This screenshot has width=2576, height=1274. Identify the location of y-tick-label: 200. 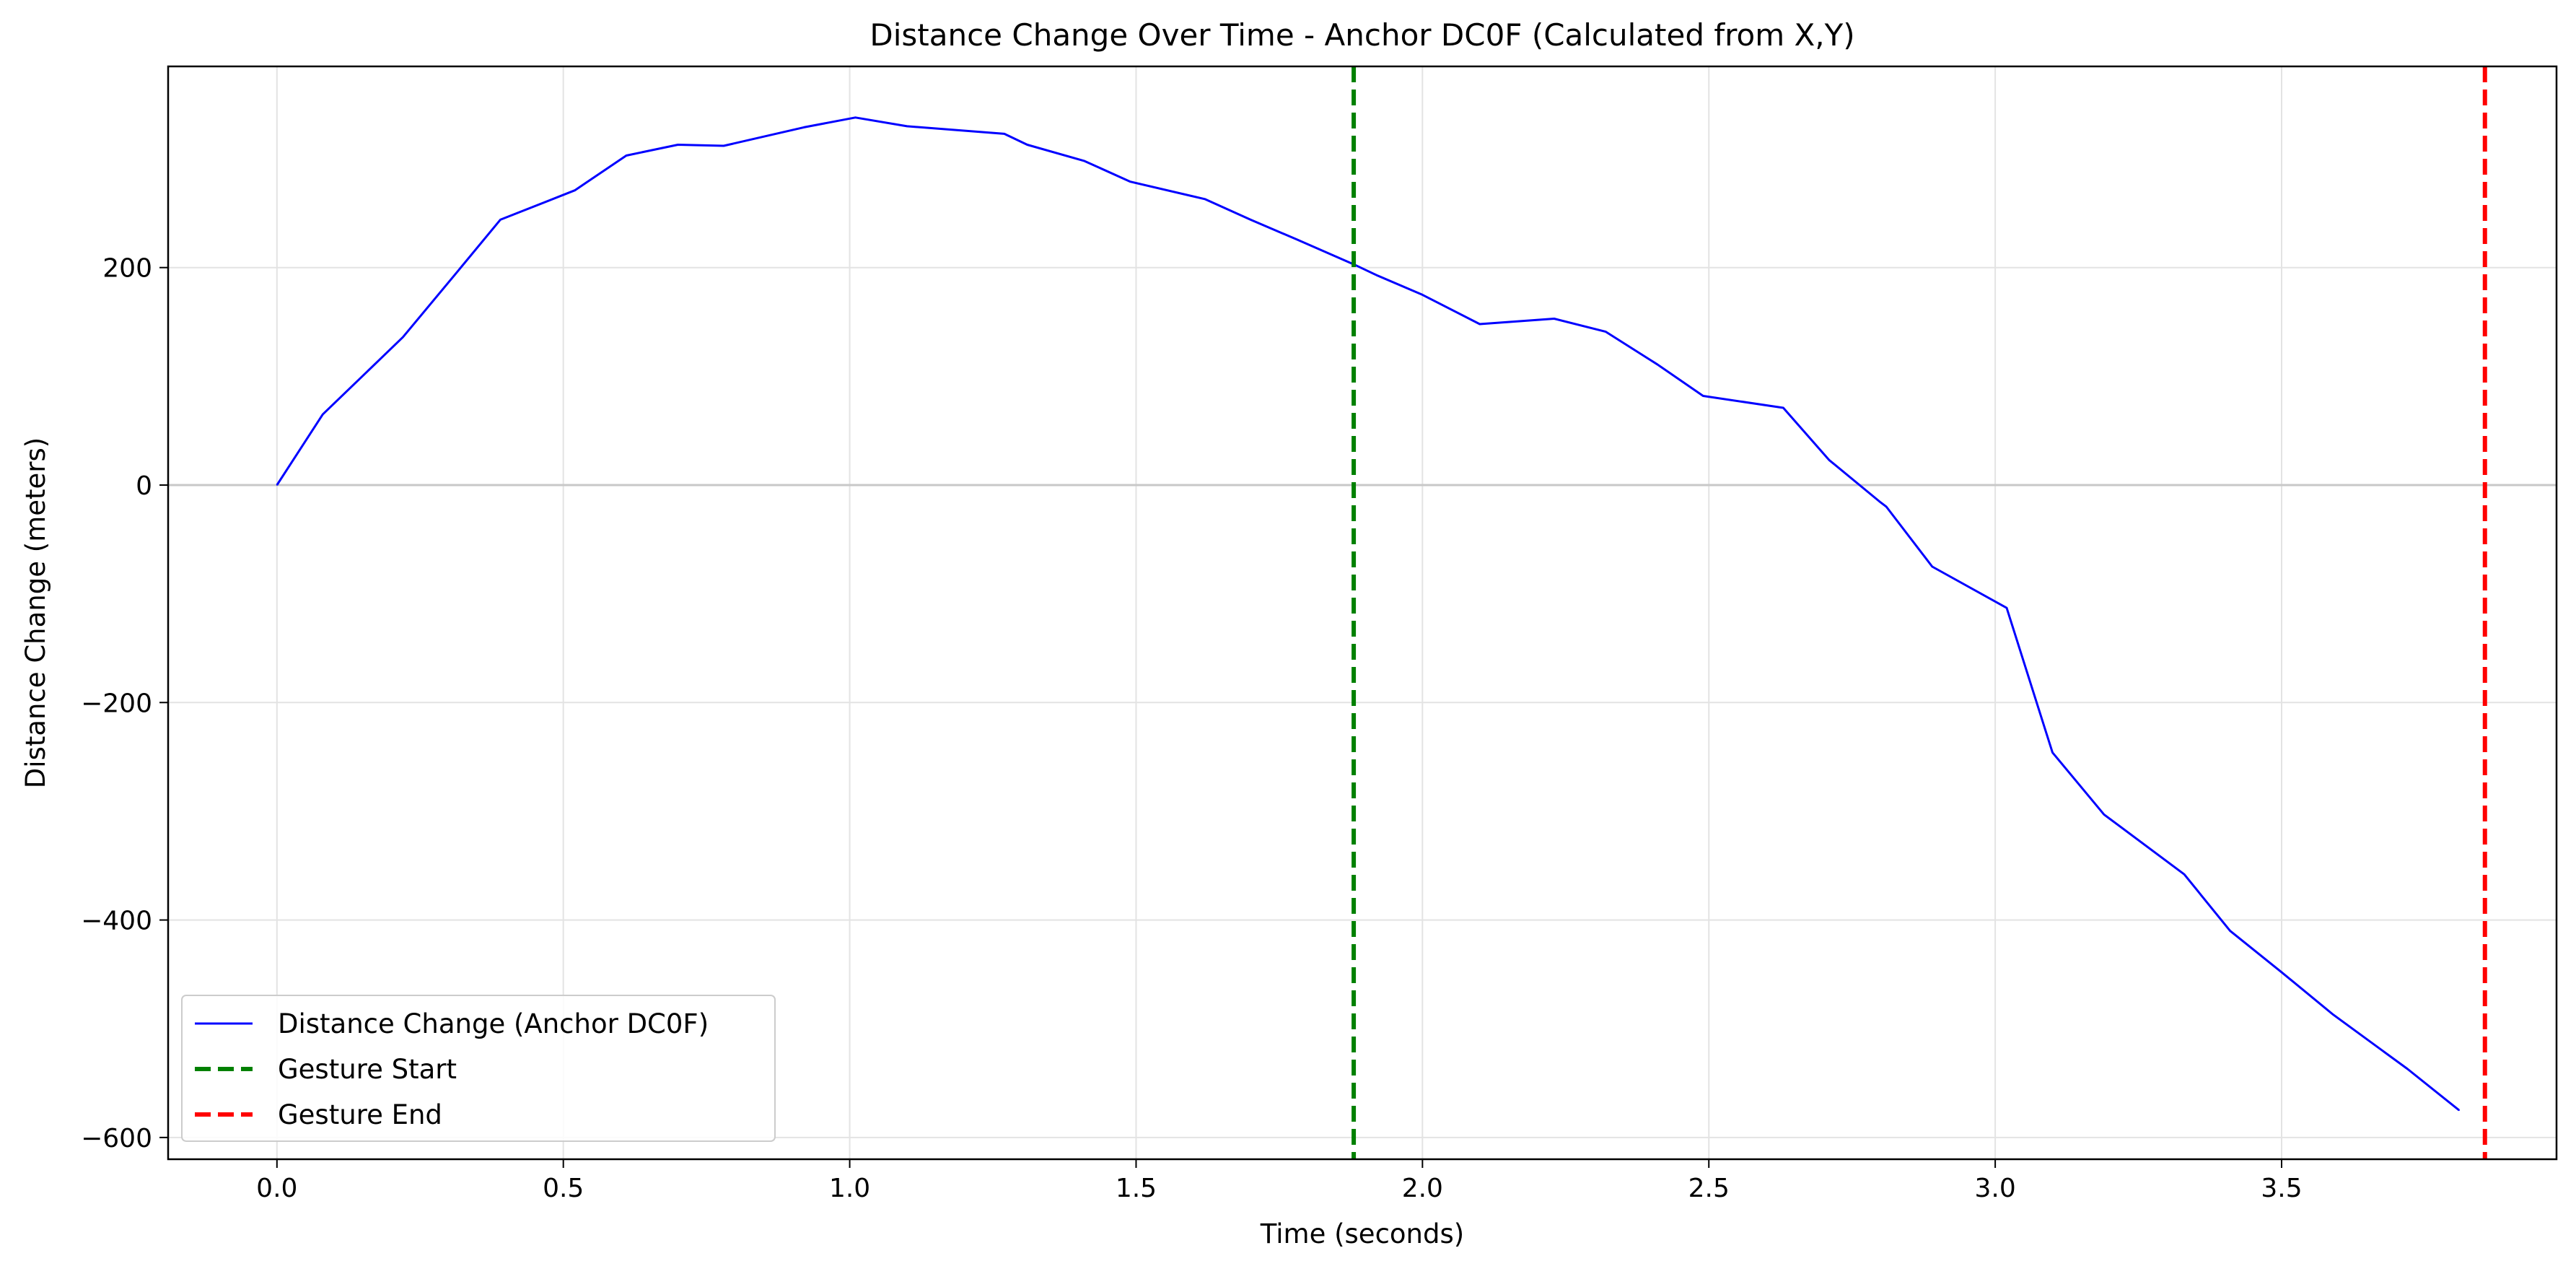
(127, 269).